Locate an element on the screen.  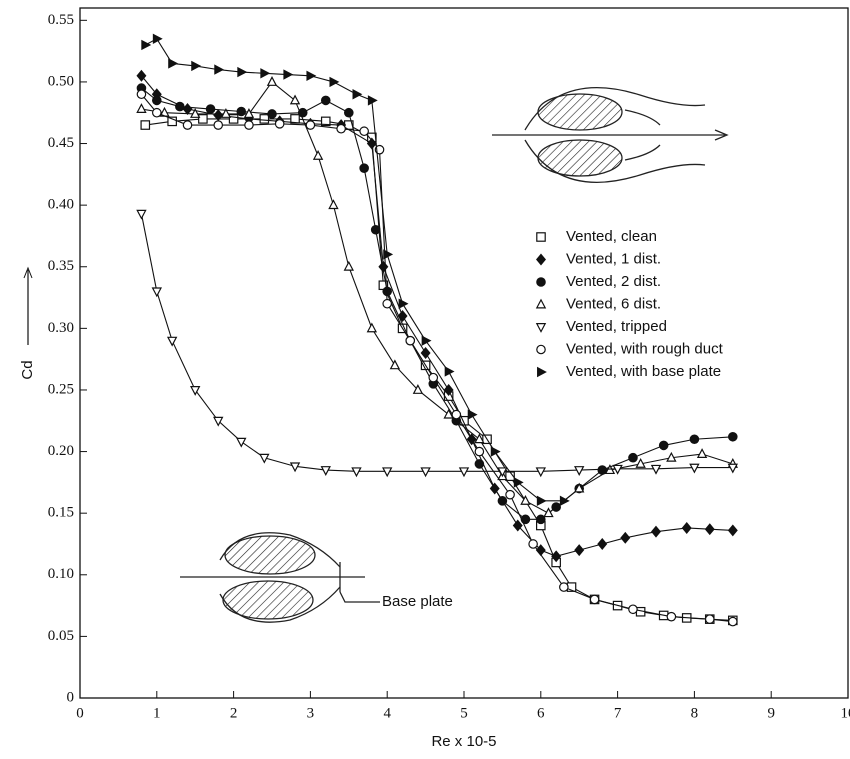
legend-label: Vented, 1 dist. is located at coordinates (613, 258).